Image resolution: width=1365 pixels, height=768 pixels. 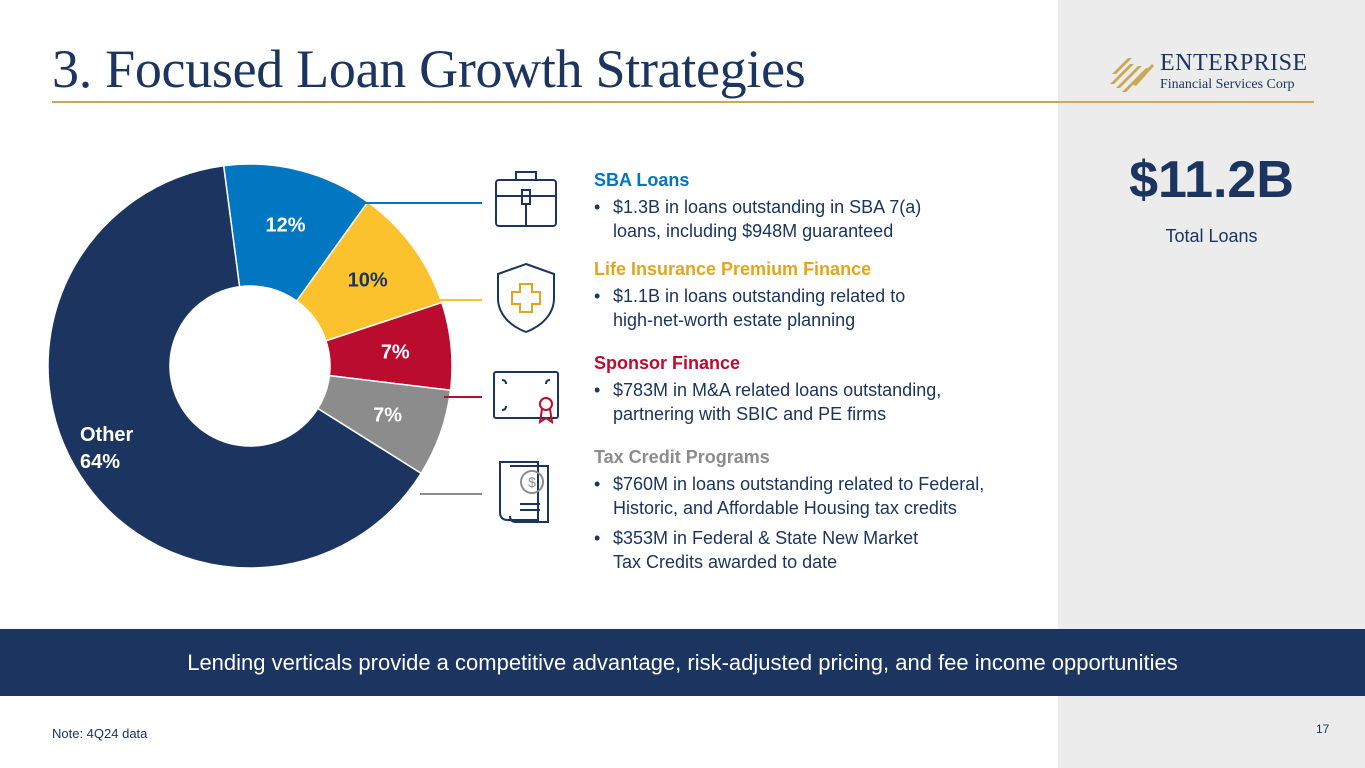 What do you see at coordinates (750, 414) in the screenshot?
I see `bullet-line: partnering with SBIC and PE firms` at bounding box center [750, 414].